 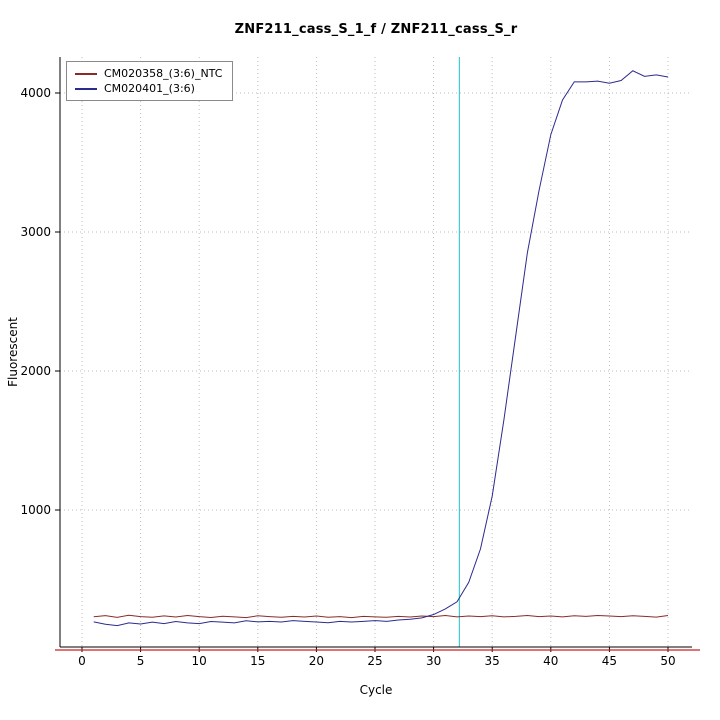 I want to click on svg-text: 1000, so click(x=35, y=510).